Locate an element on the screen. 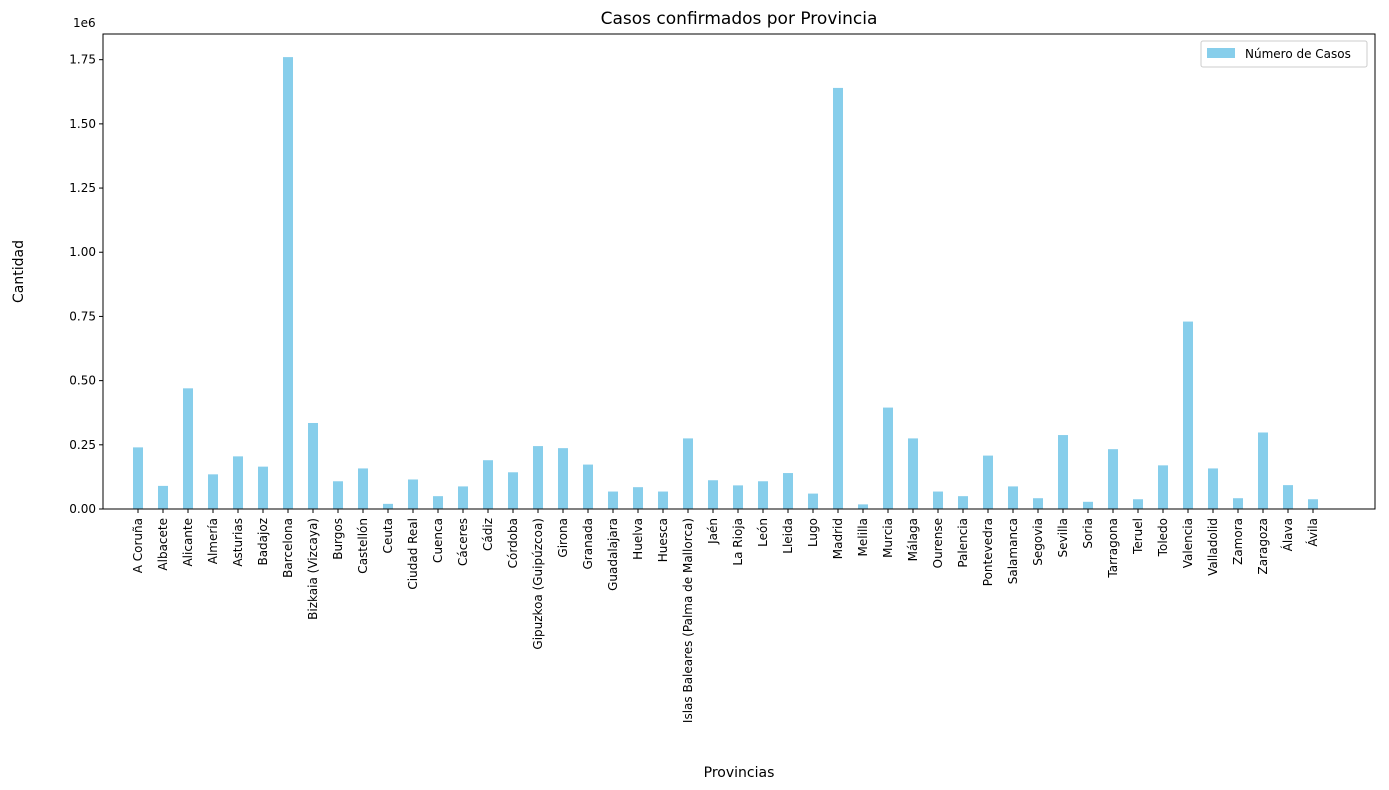 This screenshot has width=1389, height=790. x-tick-label: Huesca is located at coordinates (663, 540).